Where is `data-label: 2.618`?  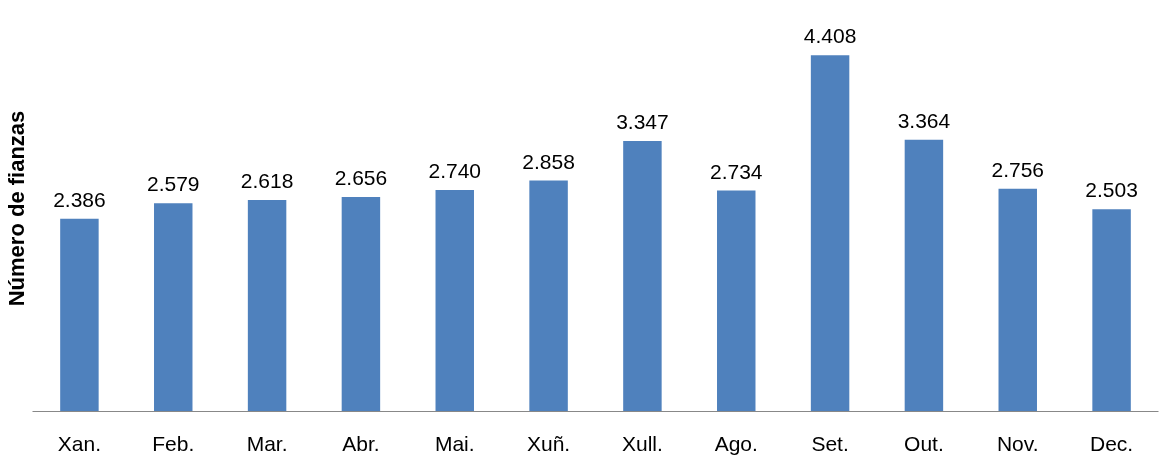
data-label: 2.618 is located at coordinates (267, 180).